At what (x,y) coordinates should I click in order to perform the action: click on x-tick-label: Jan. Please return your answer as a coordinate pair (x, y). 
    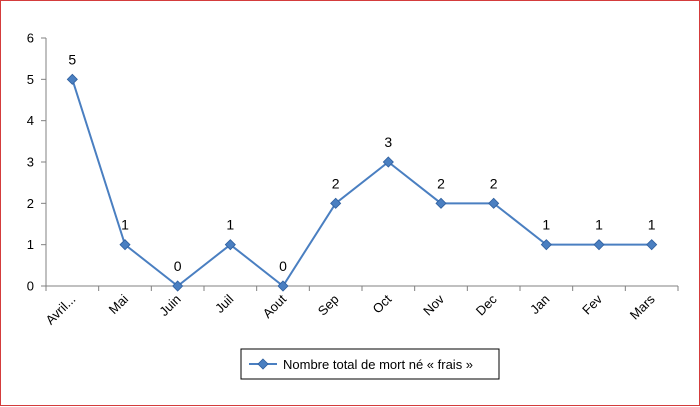
    Looking at the image, I should click on (539, 304).